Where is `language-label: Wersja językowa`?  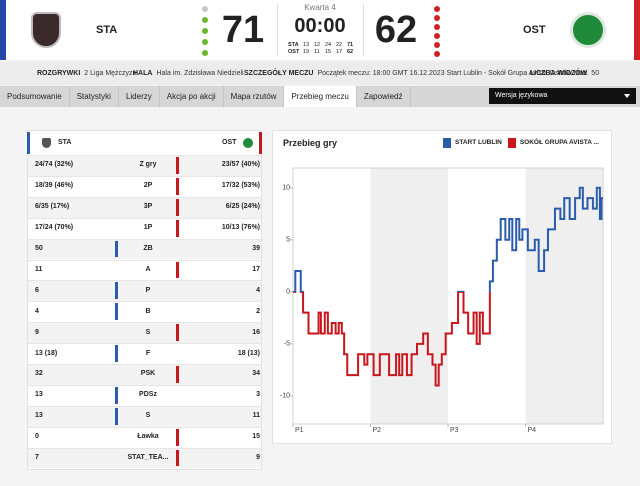
language-label: Wersja językowa is located at coordinates (521, 95).